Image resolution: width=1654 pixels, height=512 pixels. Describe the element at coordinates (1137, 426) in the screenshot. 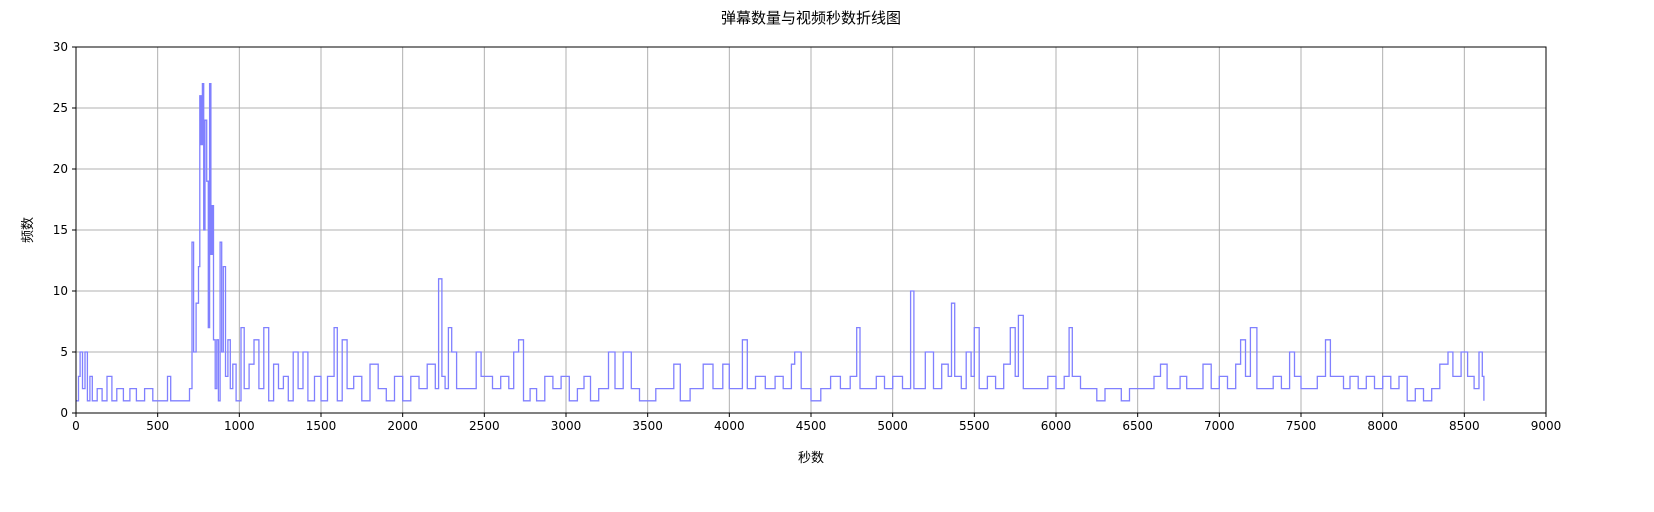

I see `x-tick-label: 6500` at that location.